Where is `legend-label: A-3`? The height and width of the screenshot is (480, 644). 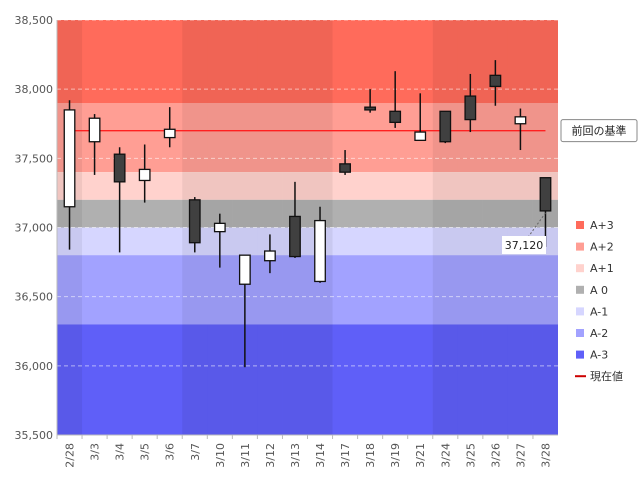 legend-label: A-3 is located at coordinates (599, 355).